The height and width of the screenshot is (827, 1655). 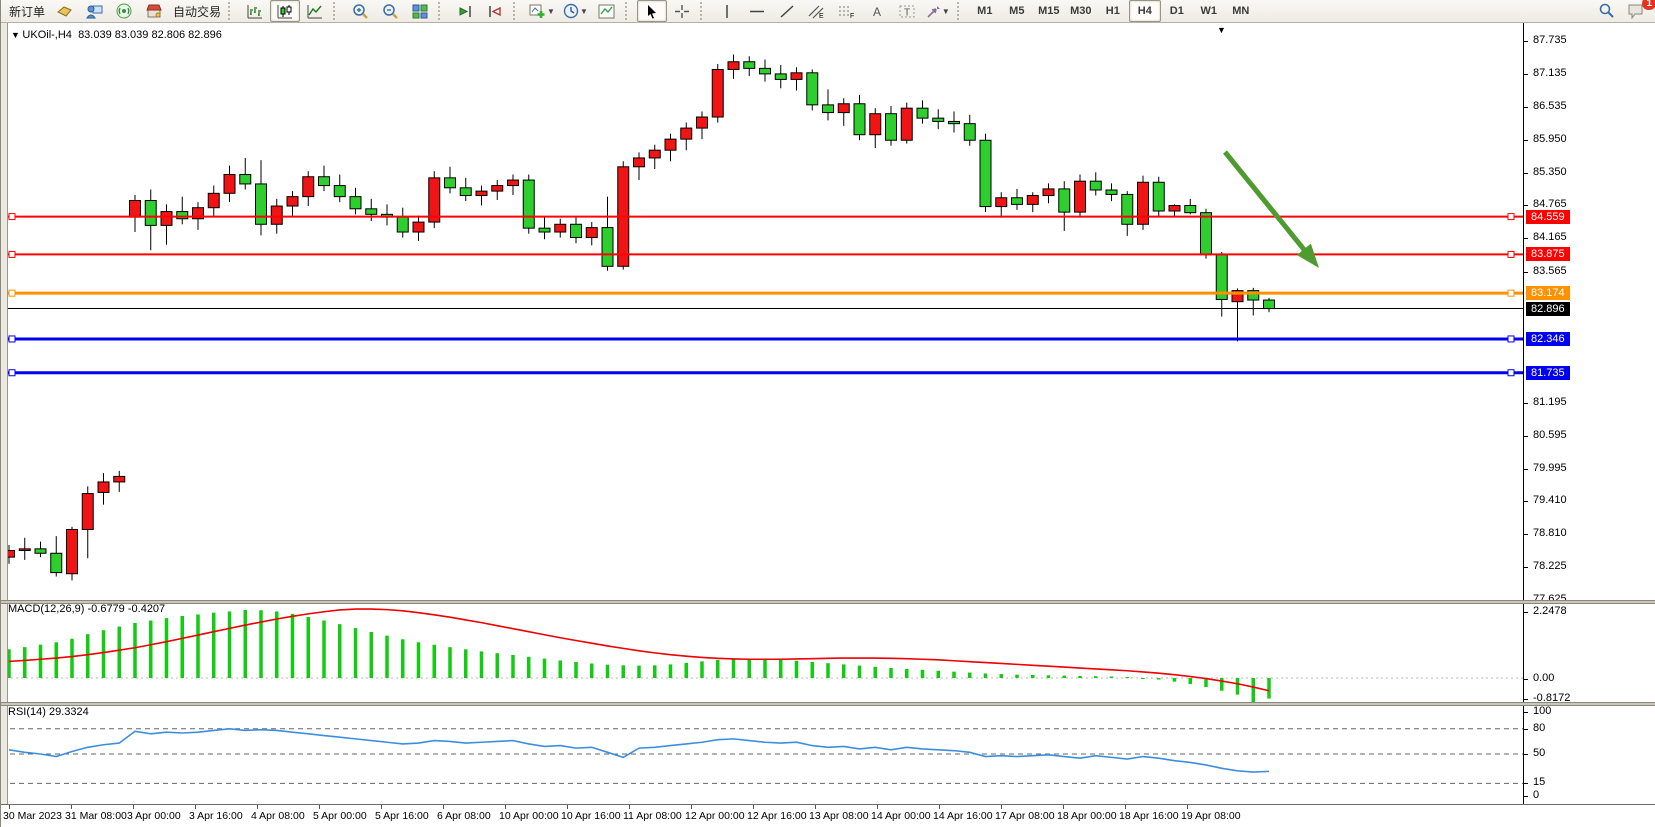 What do you see at coordinates (852, 16) in the screenshot?
I see `svg-text: F` at bounding box center [852, 16].